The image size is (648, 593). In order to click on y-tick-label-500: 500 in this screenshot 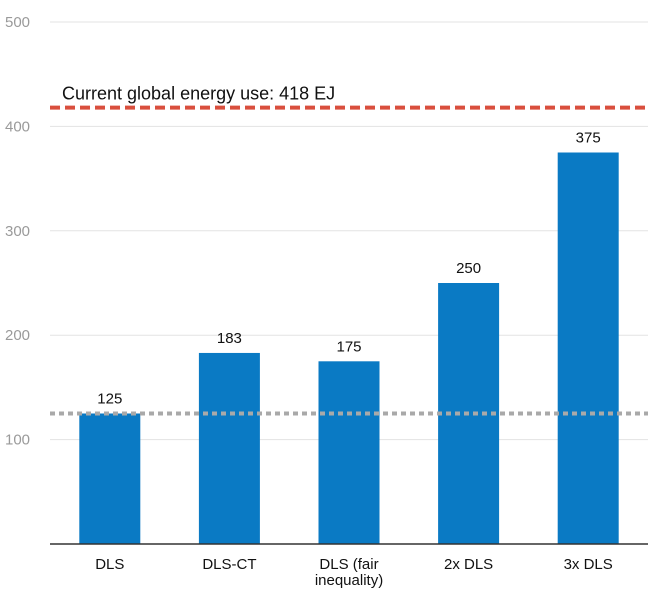, I will do `click(17, 22)`.